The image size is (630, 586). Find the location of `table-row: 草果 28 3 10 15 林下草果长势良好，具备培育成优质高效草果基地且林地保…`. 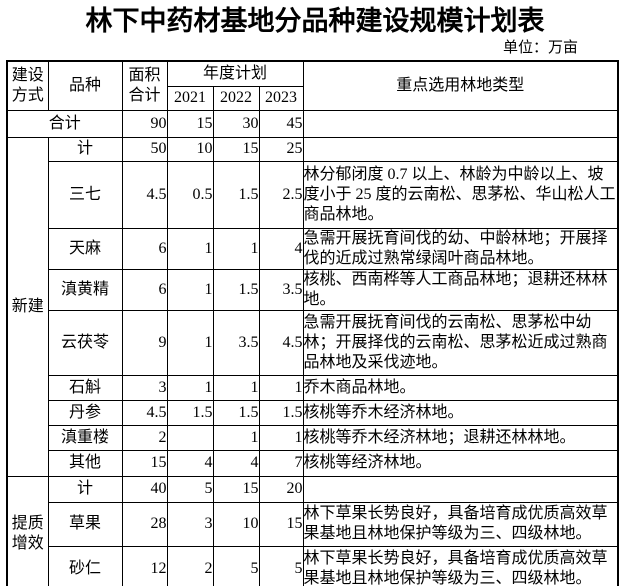

table-row: 草果 28 3 10 15 林下草果长势良好，具备培育成优质高效草果基地且林地保… is located at coordinates (313, 524).